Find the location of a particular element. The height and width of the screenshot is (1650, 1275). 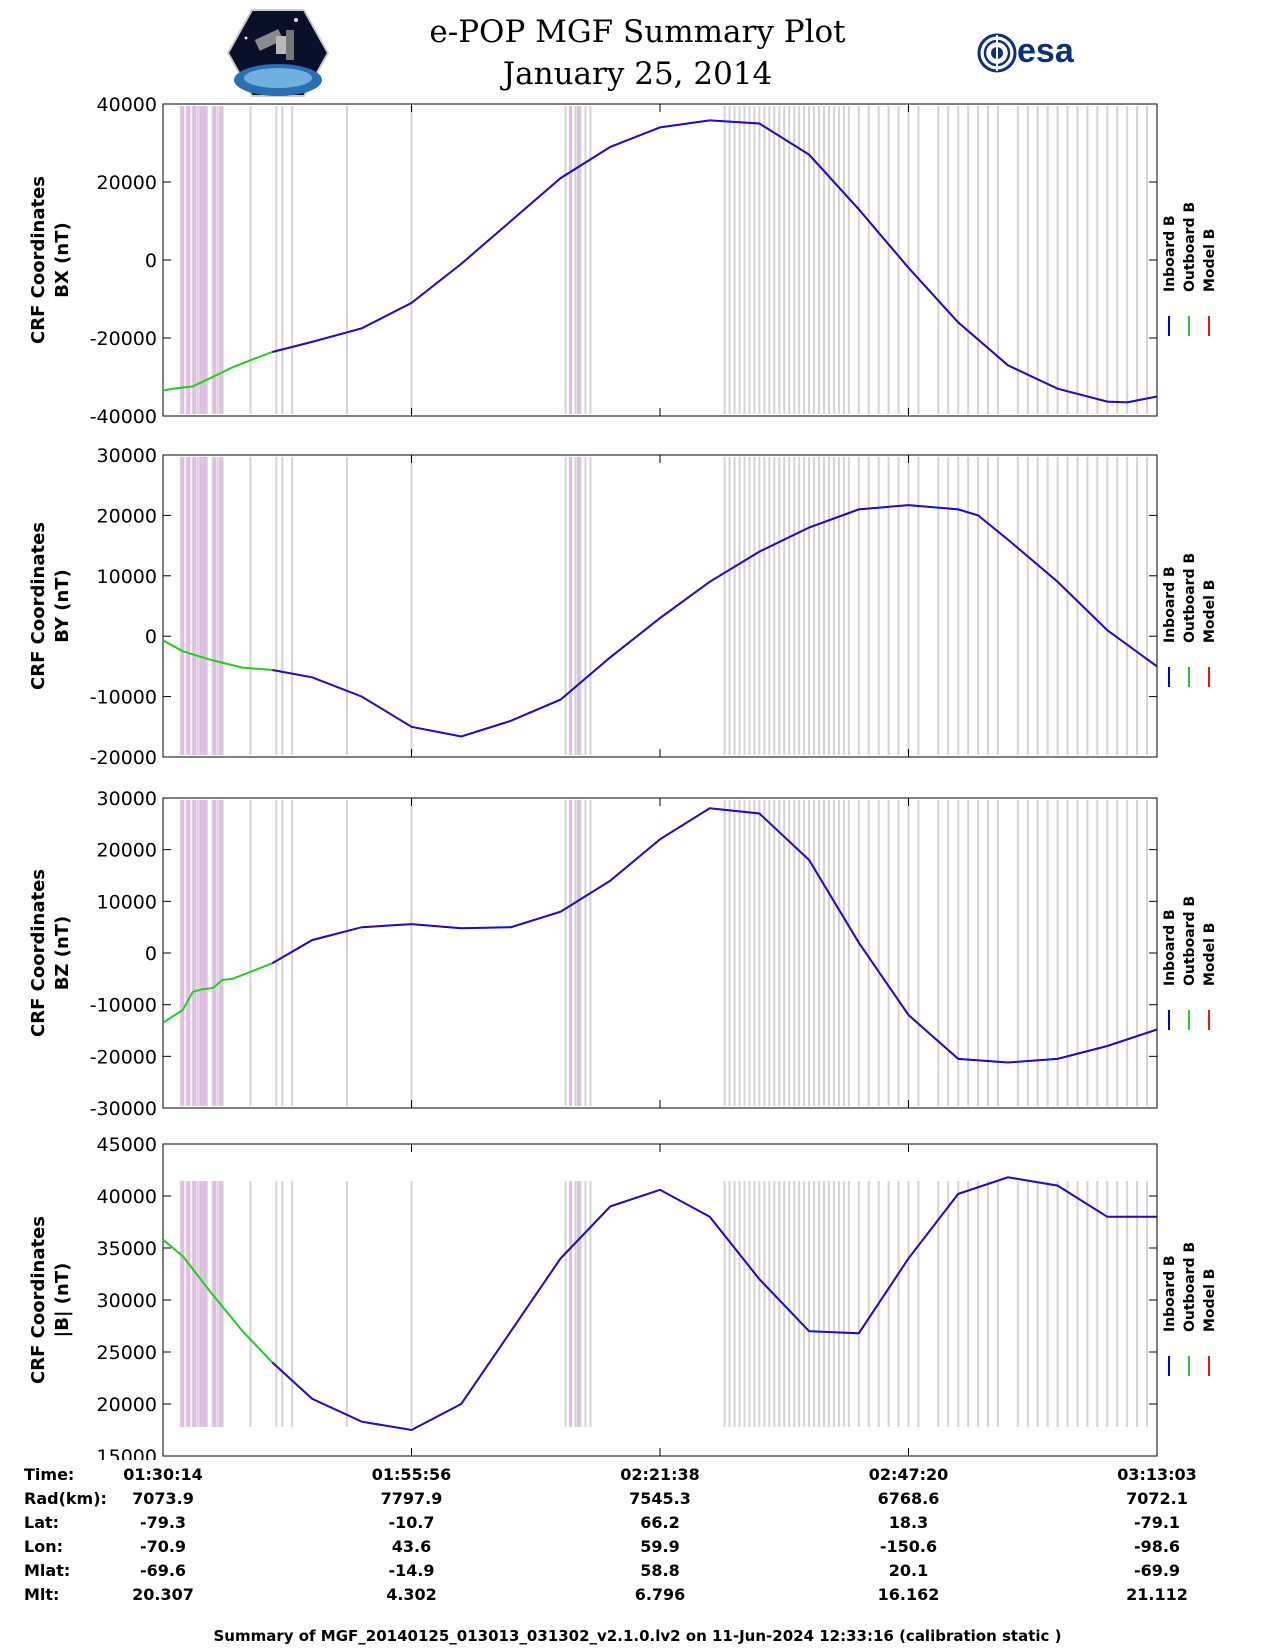

info-cell: 43.6 is located at coordinates (411, 1546).